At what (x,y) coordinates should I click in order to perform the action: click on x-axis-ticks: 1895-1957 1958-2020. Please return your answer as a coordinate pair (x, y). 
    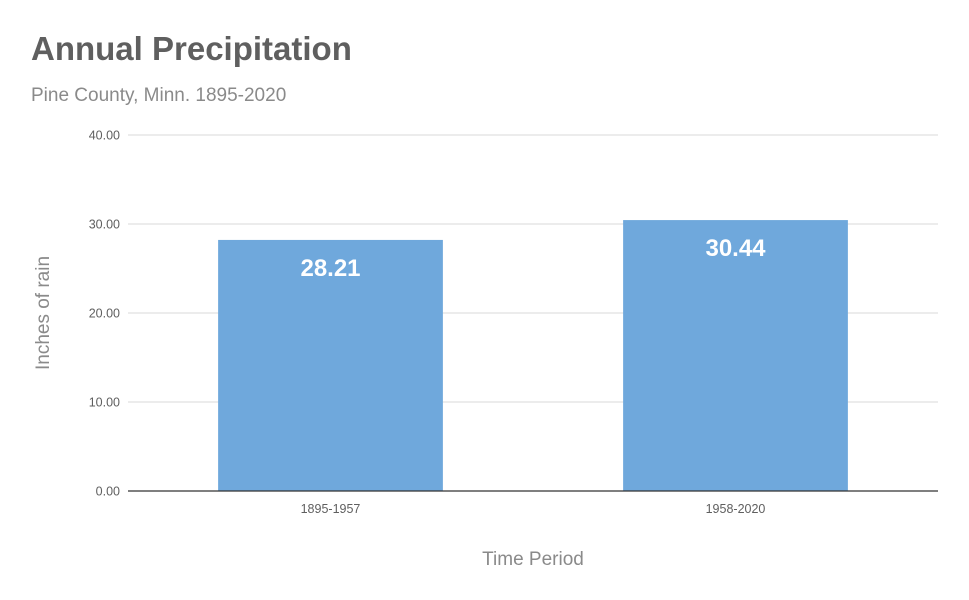
    Looking at the image, I should click on (533, 509).